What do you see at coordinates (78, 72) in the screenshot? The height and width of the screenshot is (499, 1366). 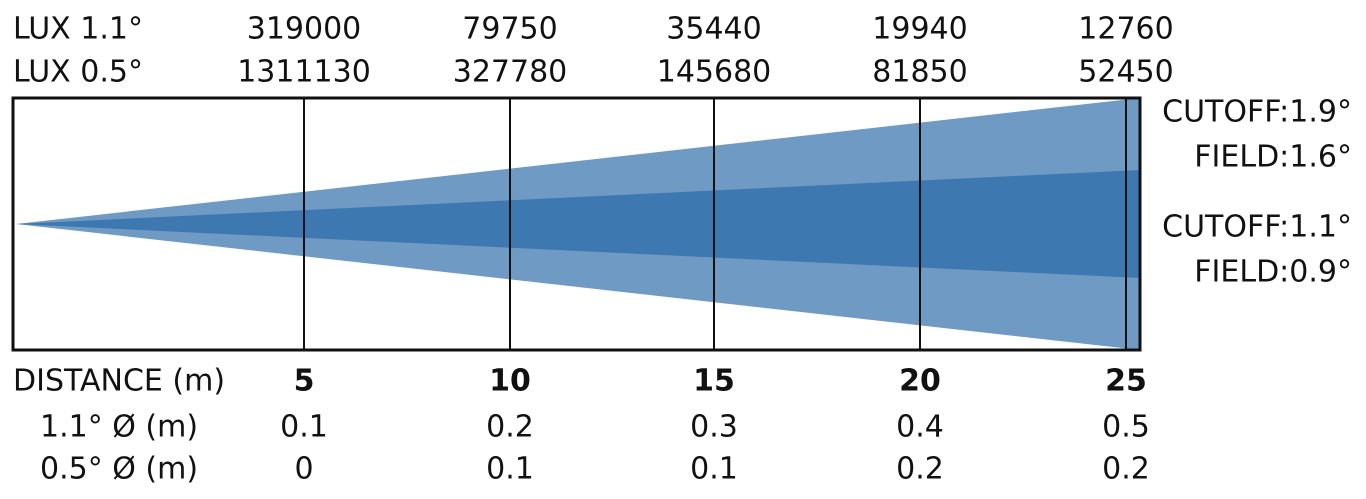 I see `lux-label: LUX 0.5°` at bounding box center [78, 72].